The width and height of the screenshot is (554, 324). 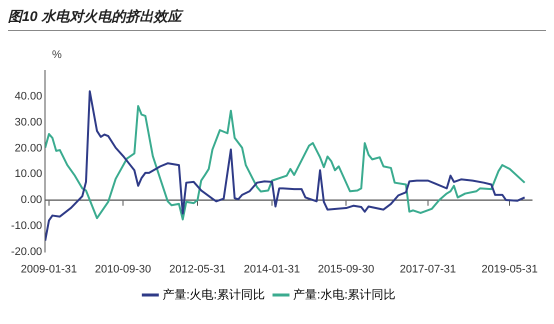 I want to click on x-tick-label: 2010-09-30, so click(x=123, y=269).